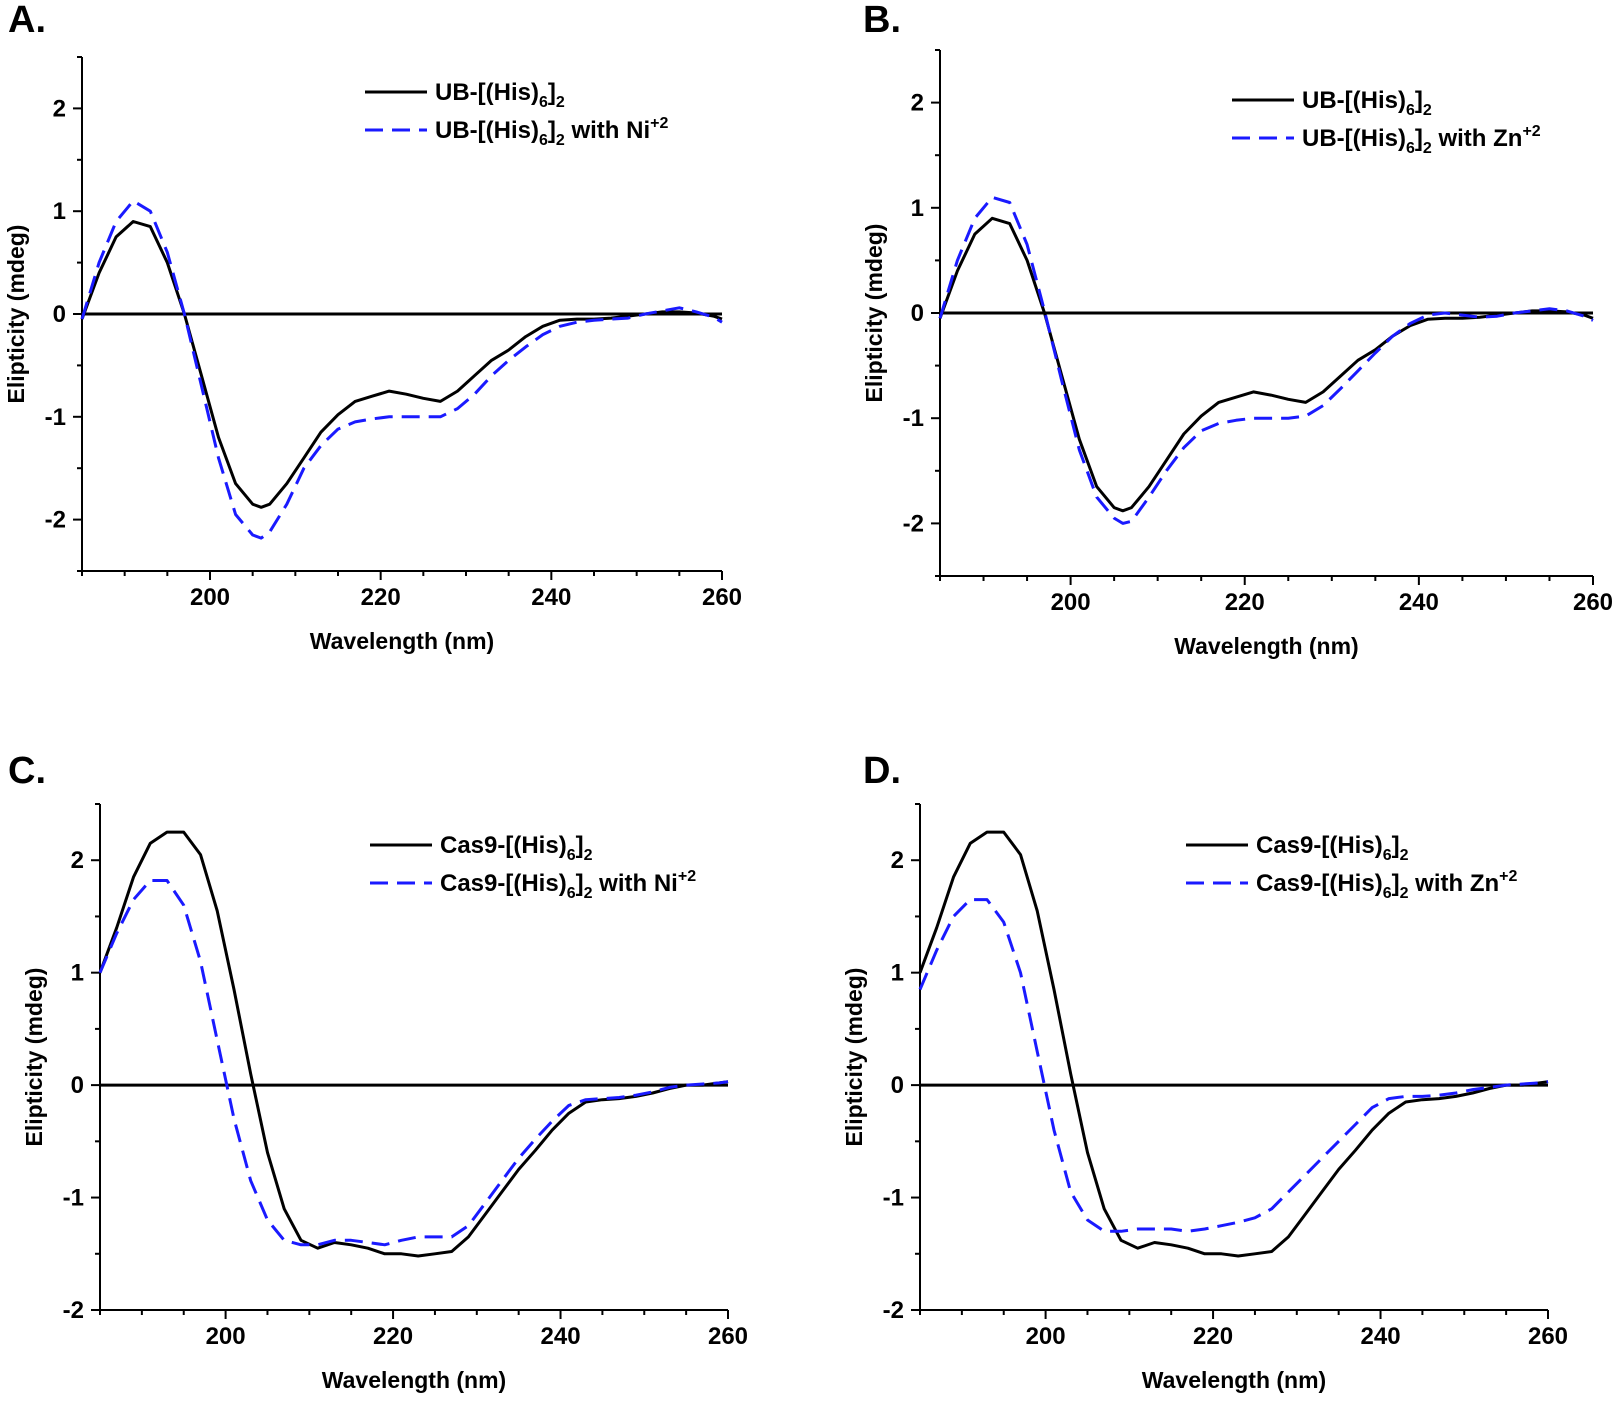 This screenshot has height=1402, width=1619. What do you see at coordinates (516, 114) in the screenshot?
I see `legend: UB-[(His)6]2UB-[(His)6]2 with Ni+2` at bounding box center [516, 114].